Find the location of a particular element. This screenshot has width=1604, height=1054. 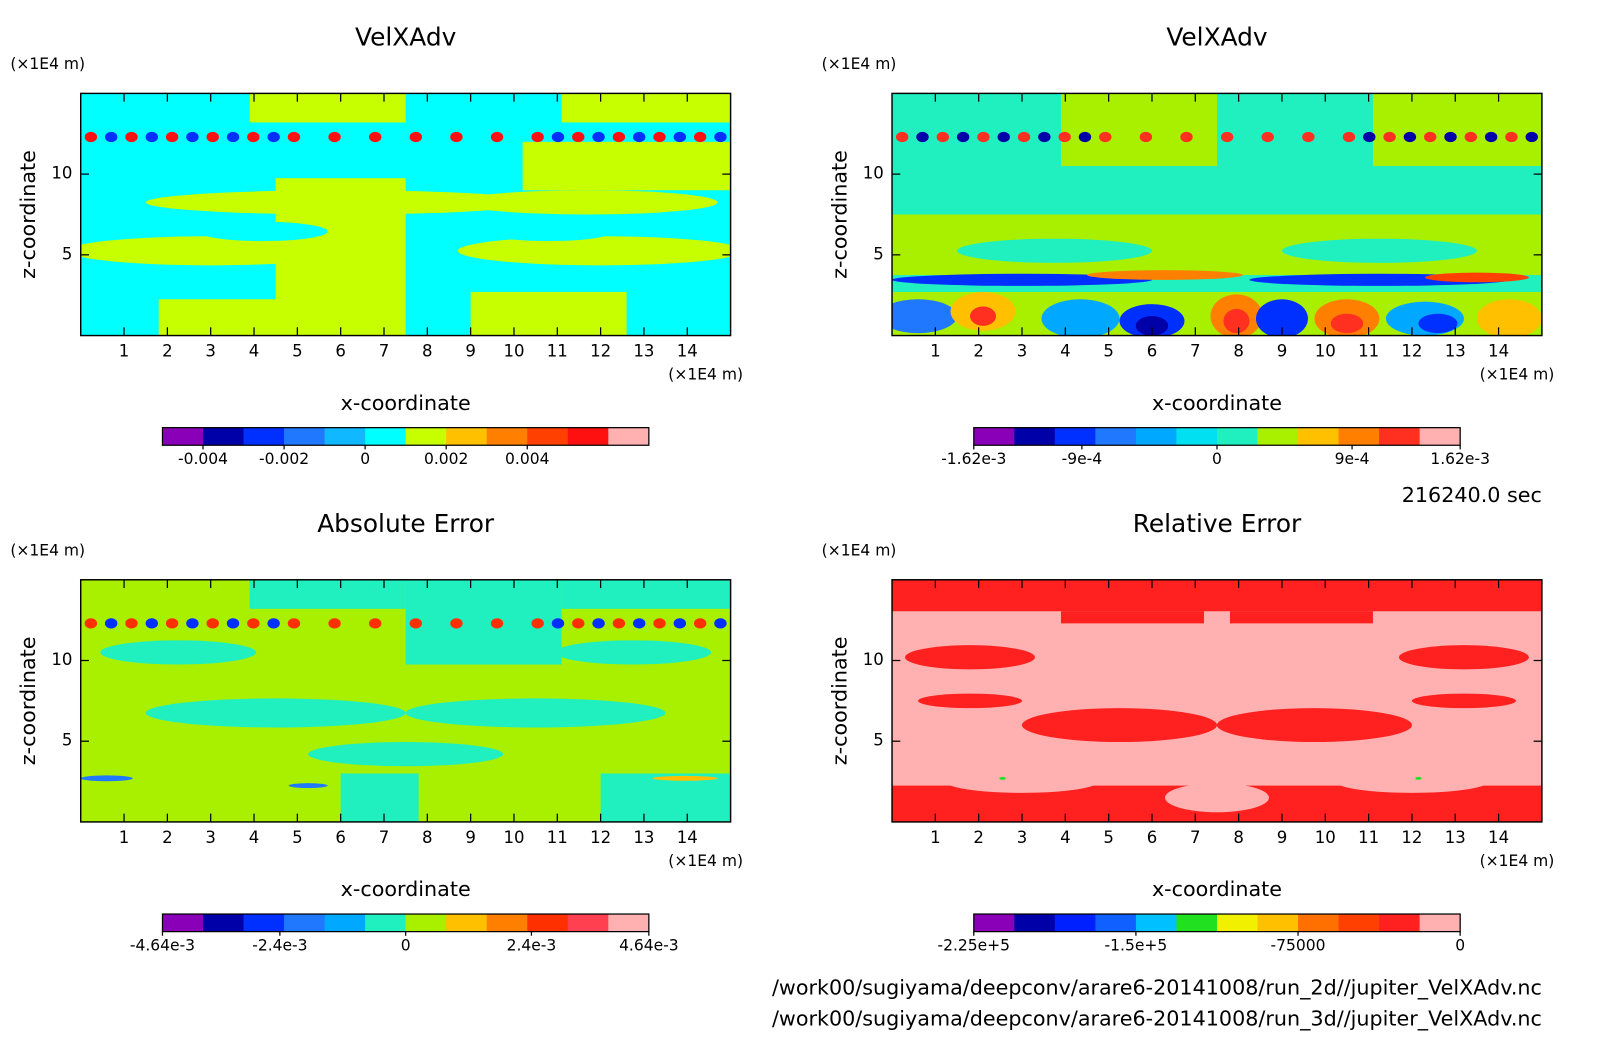

x-tick-label: 7 is located at coordinates (1195, 837).